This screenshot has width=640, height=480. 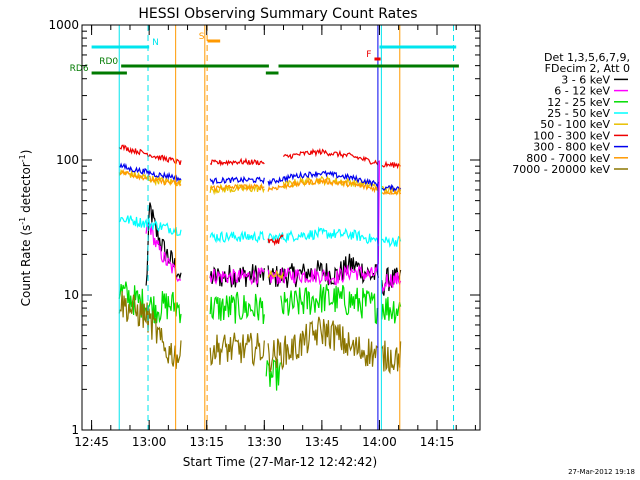 What do you see at coordinates (585, 79) in the screenshot?
I see `legend-entry-label: 3 - 6 keV` at bounding box center [585, 79].